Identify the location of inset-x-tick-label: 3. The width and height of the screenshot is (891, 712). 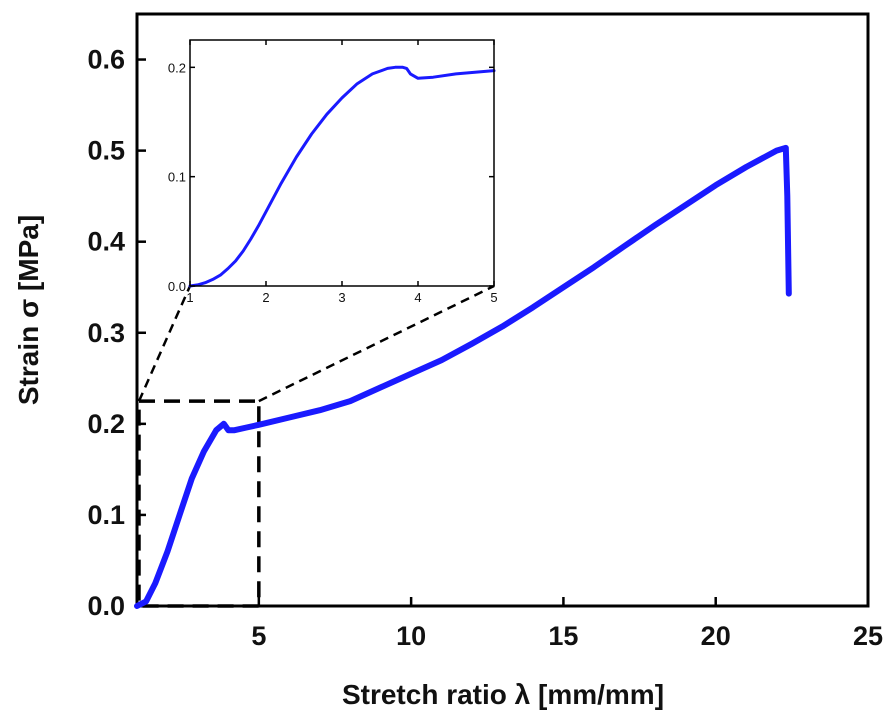
(341, 297).